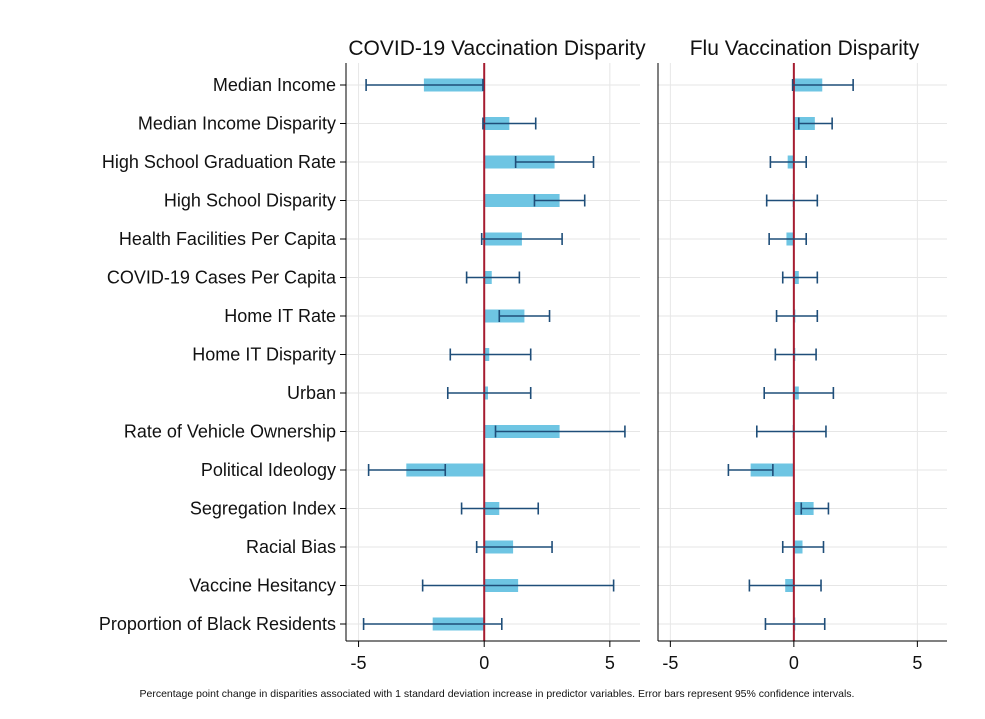 The width and height of the screenshot is (985, 719). What do you see at coordinates (274, 85) in the screenshot?
I see `category-label: Median Income` at bounding box center [274, 85].